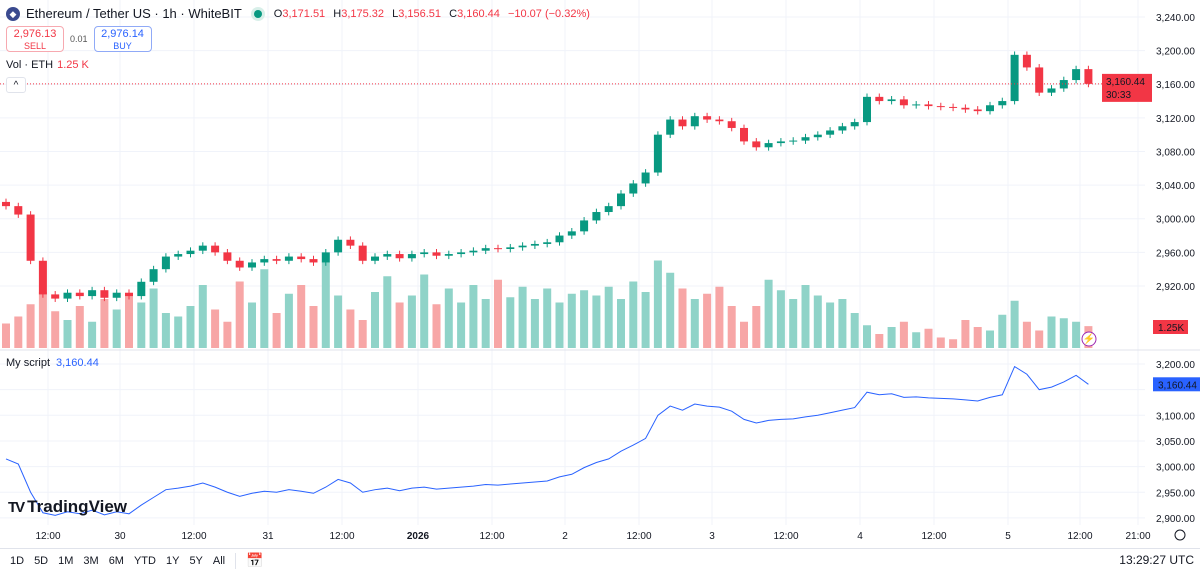 The width and height of the screenshot is (1200, 572). I want to click on symbol-title: Ethereum / Tether US · 1h · WhiteBIT, so click(134, 13).